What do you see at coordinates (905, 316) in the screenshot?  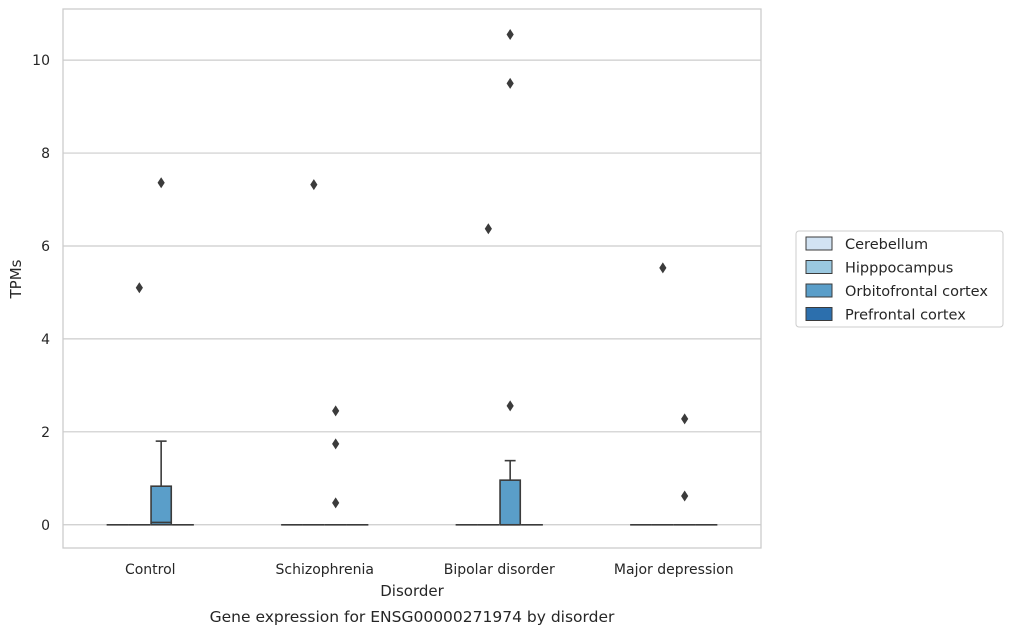 I see `legend-label: Prefrontal cortex` at bounding box center [905, 316].